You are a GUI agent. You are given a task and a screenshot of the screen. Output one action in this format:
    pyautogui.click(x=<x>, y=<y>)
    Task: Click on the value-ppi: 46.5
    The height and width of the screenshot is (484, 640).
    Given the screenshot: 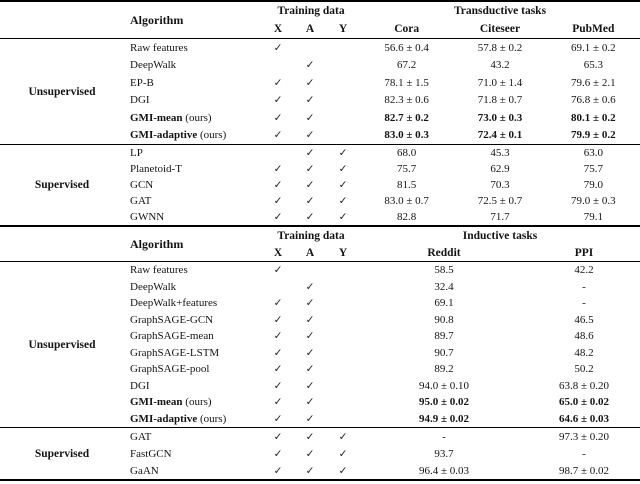 What is the action you would take?
    pyautogui.click(x=584, y=319)
    